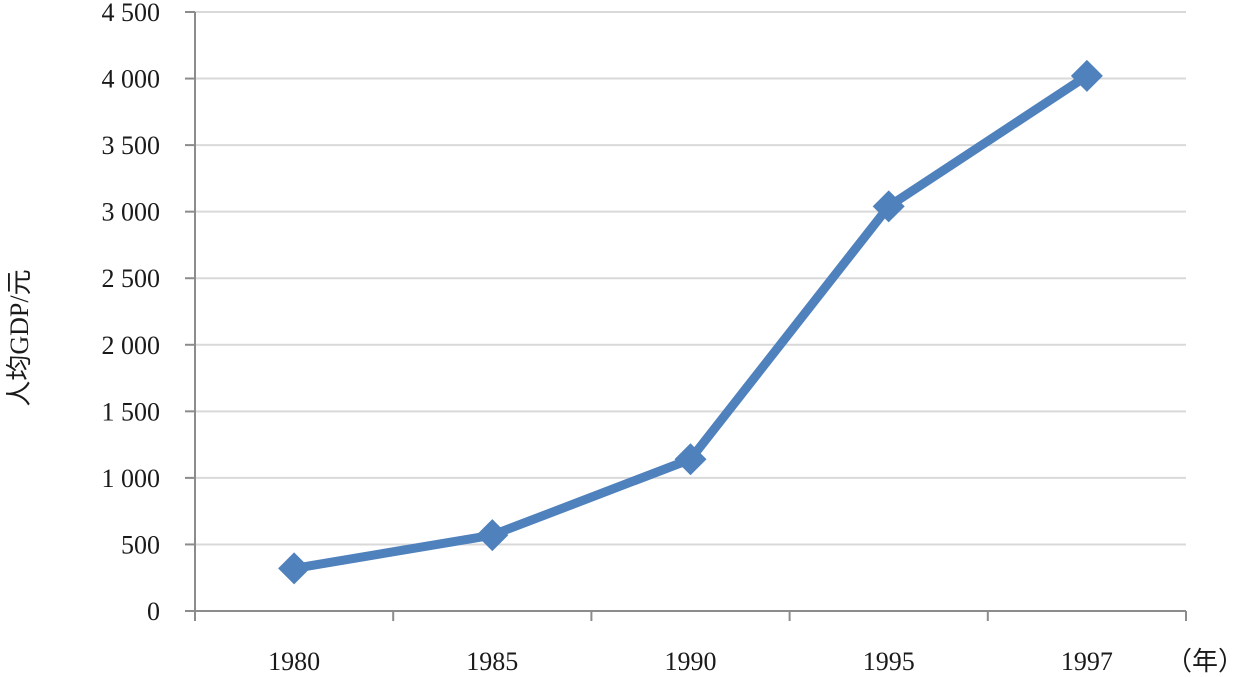 The image size is (1241, 677). I want to click on y-tick-label: 500, so click(140, 544).